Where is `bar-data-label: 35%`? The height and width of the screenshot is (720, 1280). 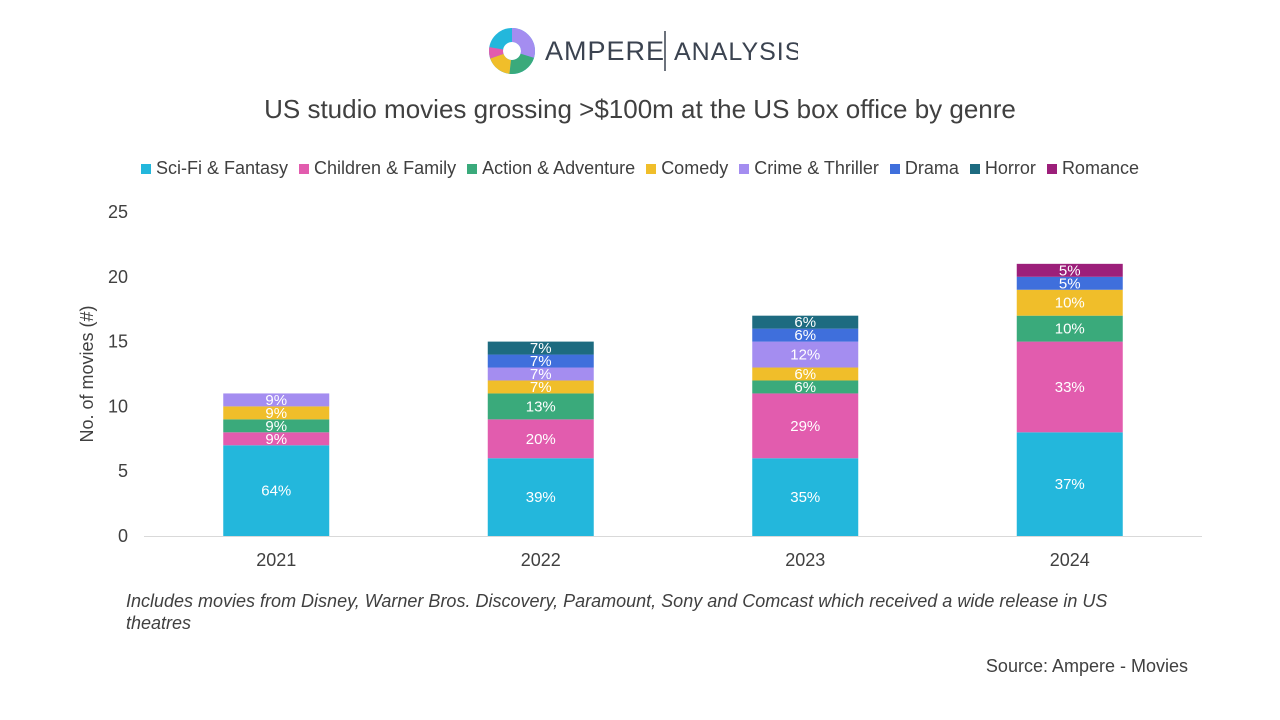 bar-data-label: 35% is located at coordinates (805, 497).